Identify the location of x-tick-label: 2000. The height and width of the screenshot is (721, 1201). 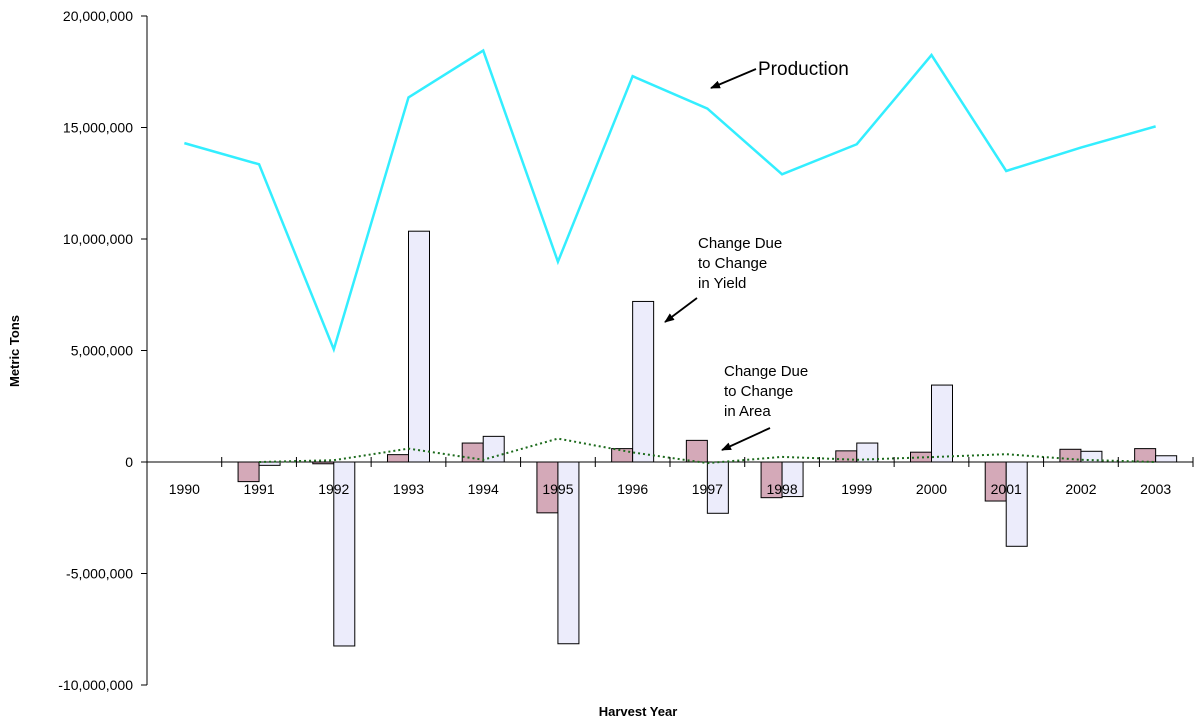
(931, 489).